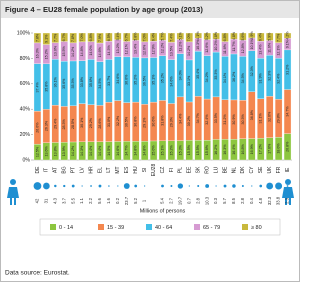 The width and height of the screenshot is (320, 287). What do you see at coordinates (118, 36) in the screenshot?
I see `value-label: 5.4%` at bounding box center [118, 36].